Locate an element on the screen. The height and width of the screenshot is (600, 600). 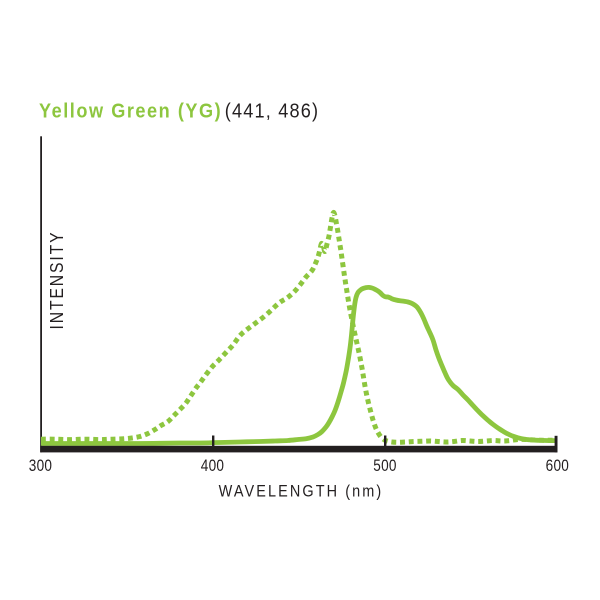
svg-text: WAVELENGTH (nm) is located at coordinates (301, 491).